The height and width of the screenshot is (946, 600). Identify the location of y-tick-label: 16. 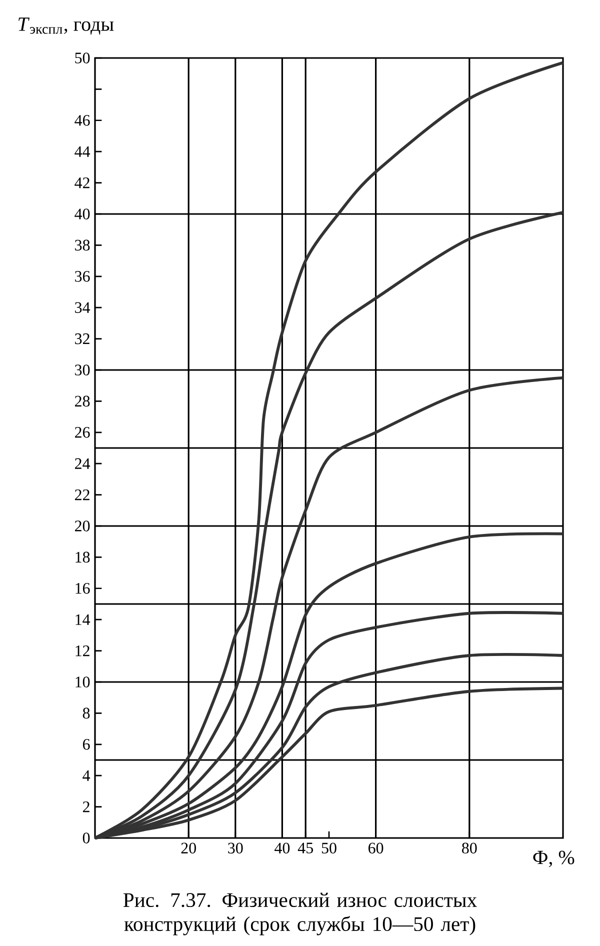
(83, 588).